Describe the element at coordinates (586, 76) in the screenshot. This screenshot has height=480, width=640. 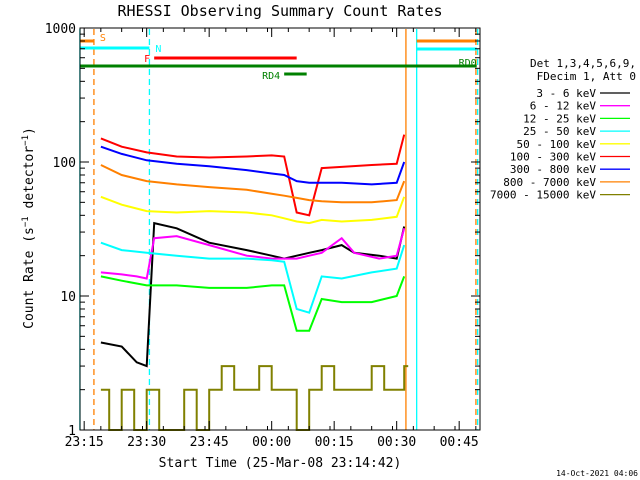
I see `legend-header-line-2: FDecim 1, Att 0` at that location.